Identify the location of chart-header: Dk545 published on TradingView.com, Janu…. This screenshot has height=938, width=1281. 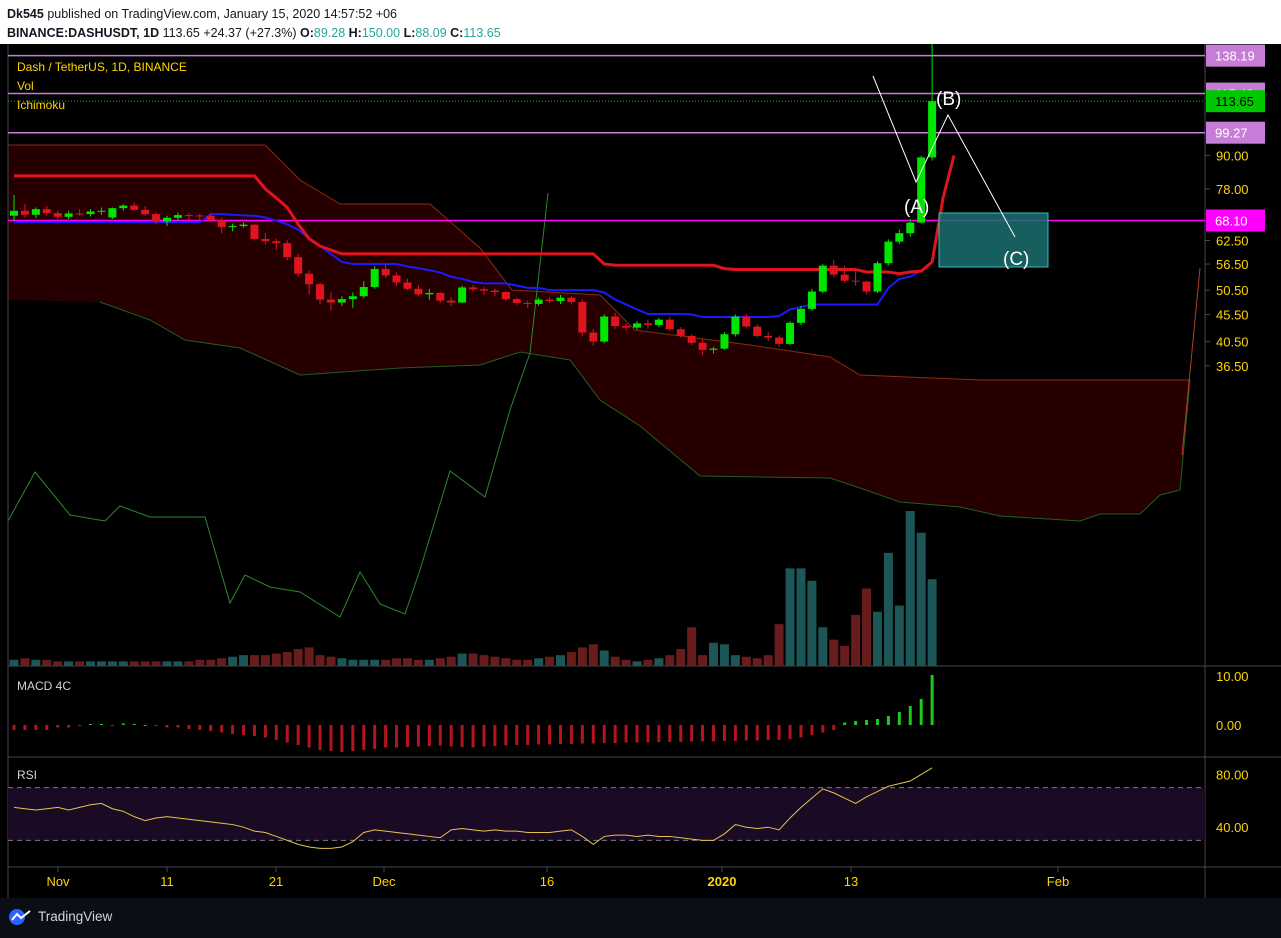
(640, 22).